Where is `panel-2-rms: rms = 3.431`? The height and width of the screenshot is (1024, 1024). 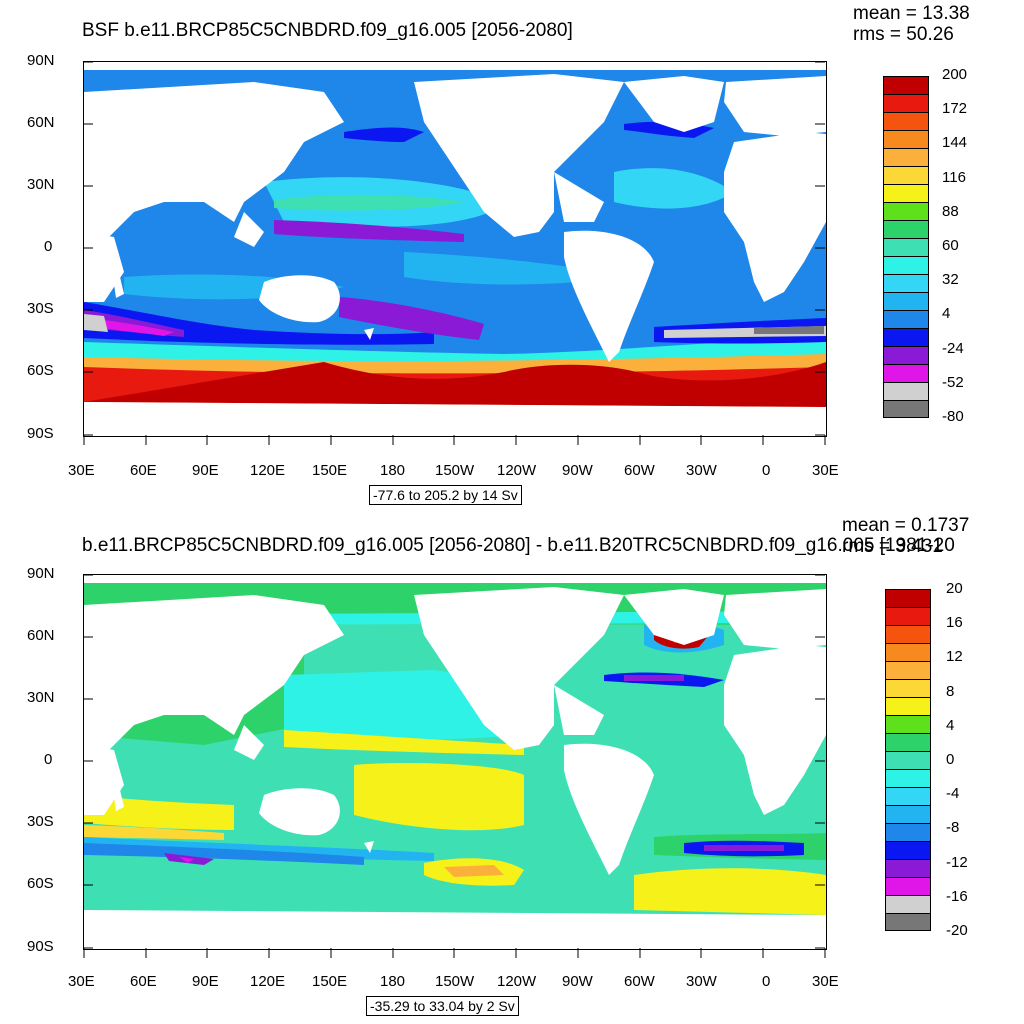 panel-2-rms: rms = 3.431 is located at coordinates (892, 546).